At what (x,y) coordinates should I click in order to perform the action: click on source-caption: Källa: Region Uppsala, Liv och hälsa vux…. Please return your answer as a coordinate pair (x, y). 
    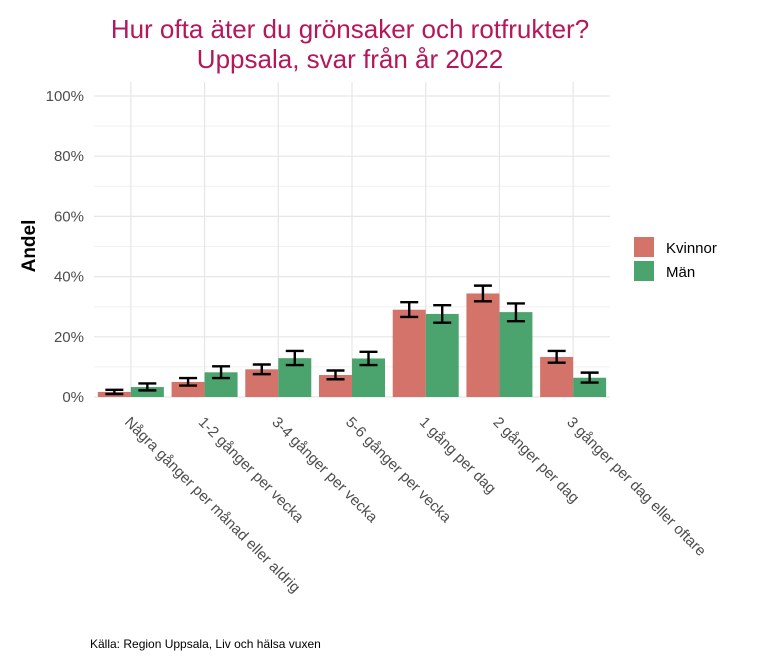
    Looking at the image, I should click on (205, 644).